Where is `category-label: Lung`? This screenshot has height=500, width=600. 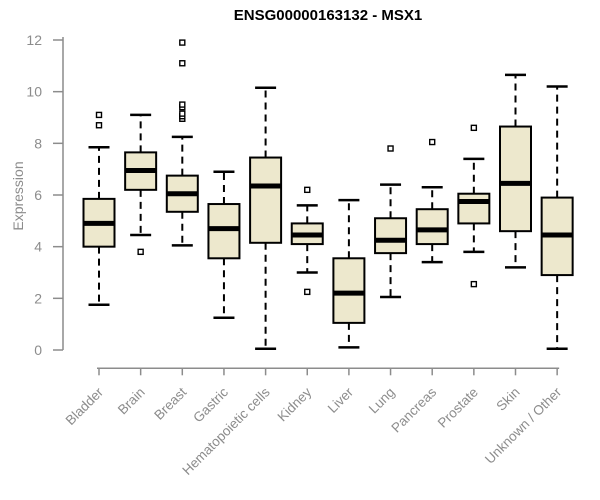 category-label: Lung is located at coordinates (382, 401).